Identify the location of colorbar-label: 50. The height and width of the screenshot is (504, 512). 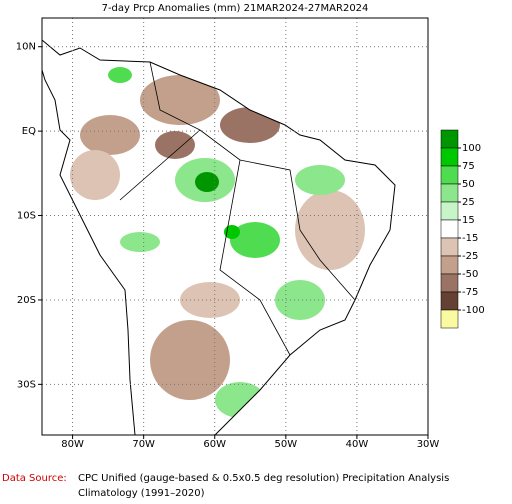
(468, 184).